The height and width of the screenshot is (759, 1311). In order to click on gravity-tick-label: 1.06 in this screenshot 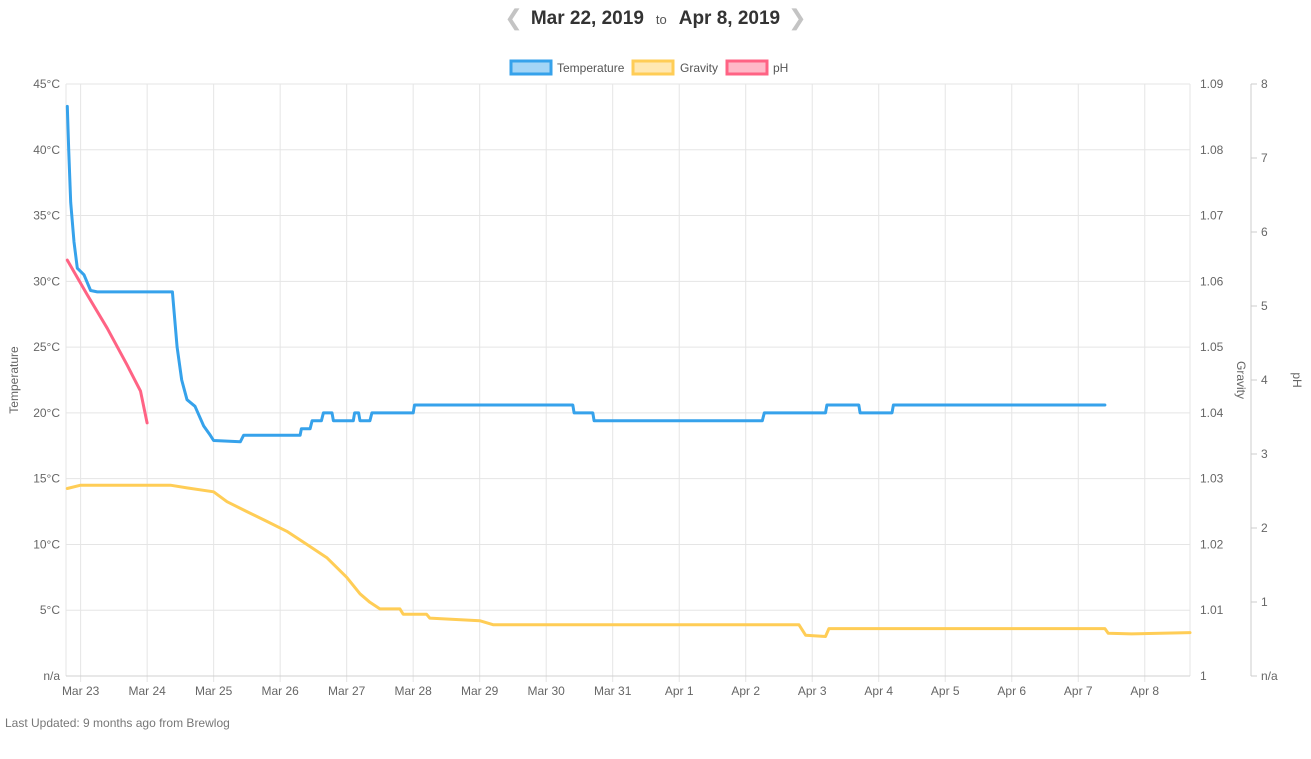, I will do `click(1212, 281)`.